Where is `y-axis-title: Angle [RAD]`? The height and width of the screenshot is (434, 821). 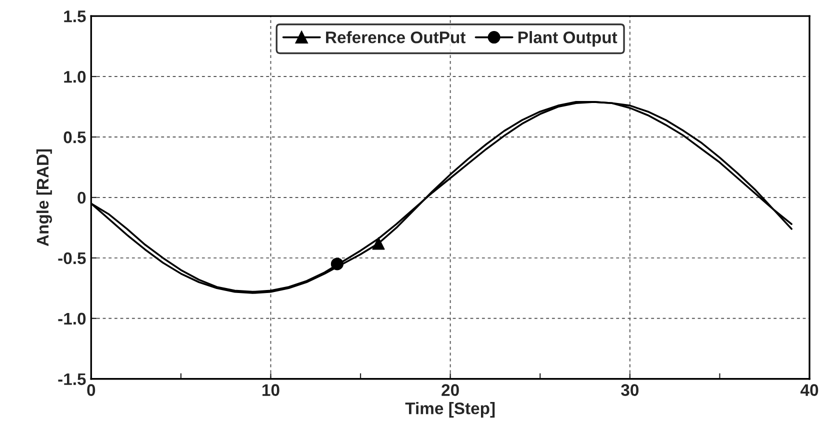
y-axis-title: Angle [RAD] is located at coordinates (44, 197).